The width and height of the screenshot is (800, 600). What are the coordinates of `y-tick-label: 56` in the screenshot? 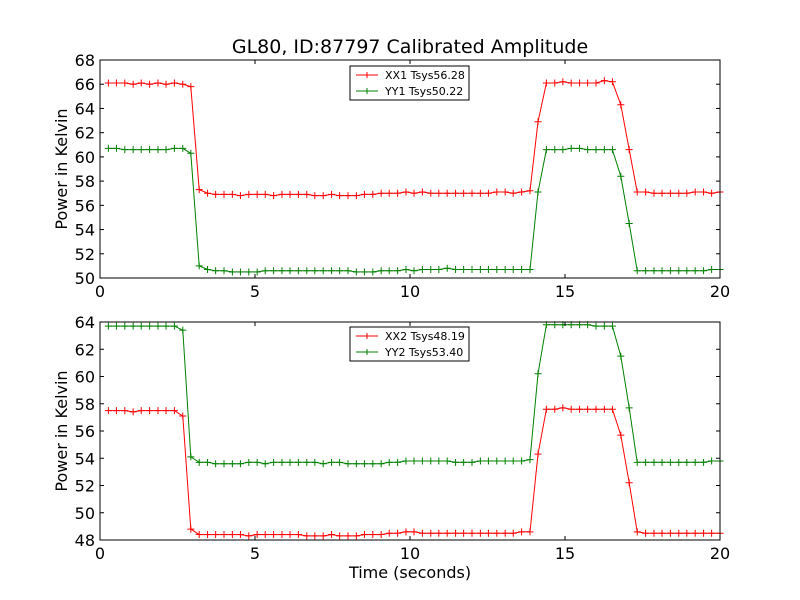 It's located at (85, 431).